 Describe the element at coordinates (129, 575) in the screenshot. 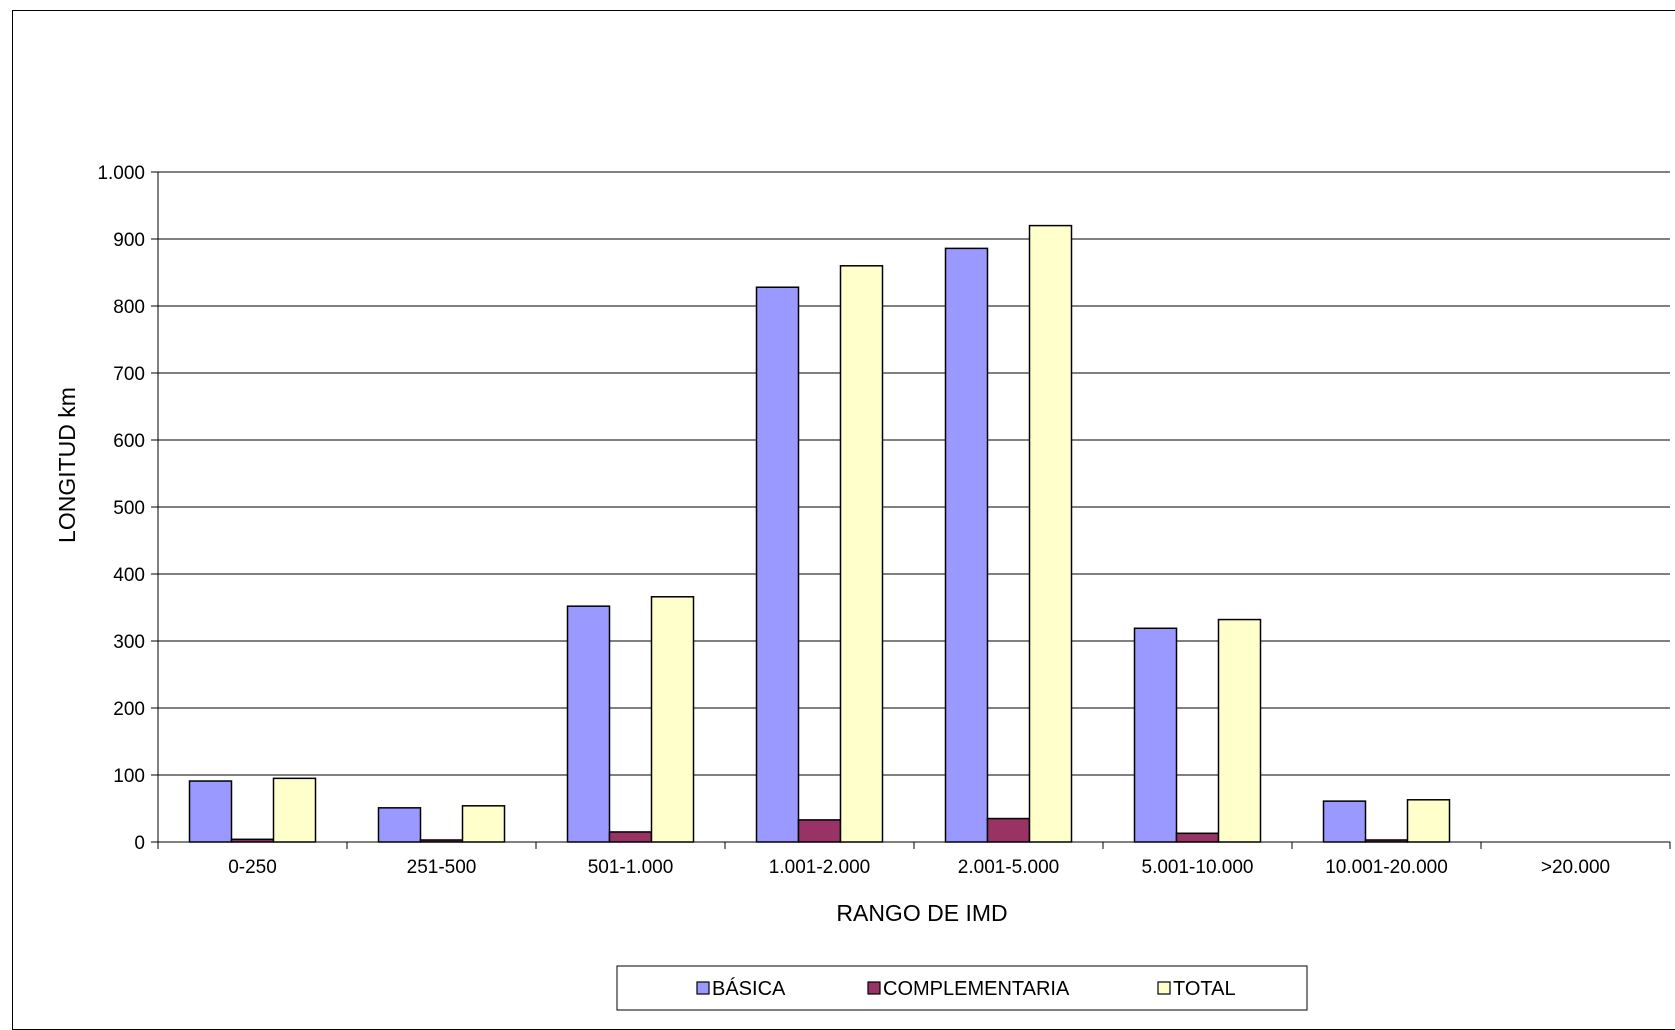

I see `y-tick-label: 400` at that location.